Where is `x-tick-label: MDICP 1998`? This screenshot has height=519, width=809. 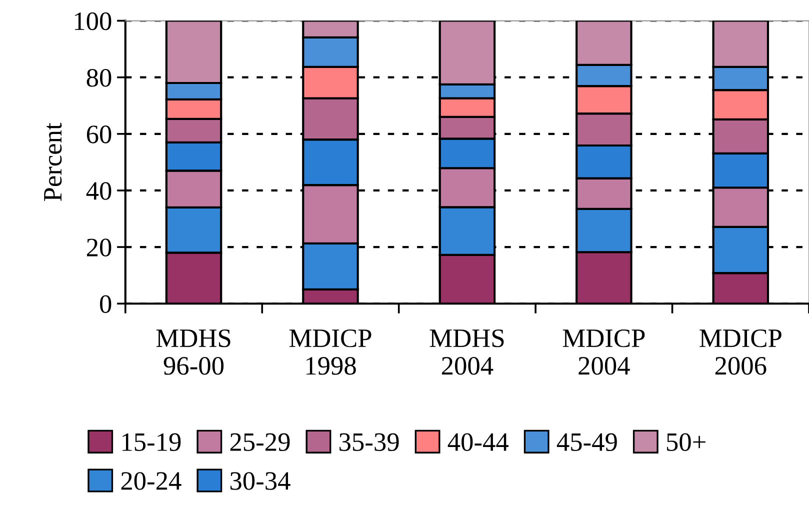
x-tick-label: MDICP 1998 is located at coordinates (330, 352).